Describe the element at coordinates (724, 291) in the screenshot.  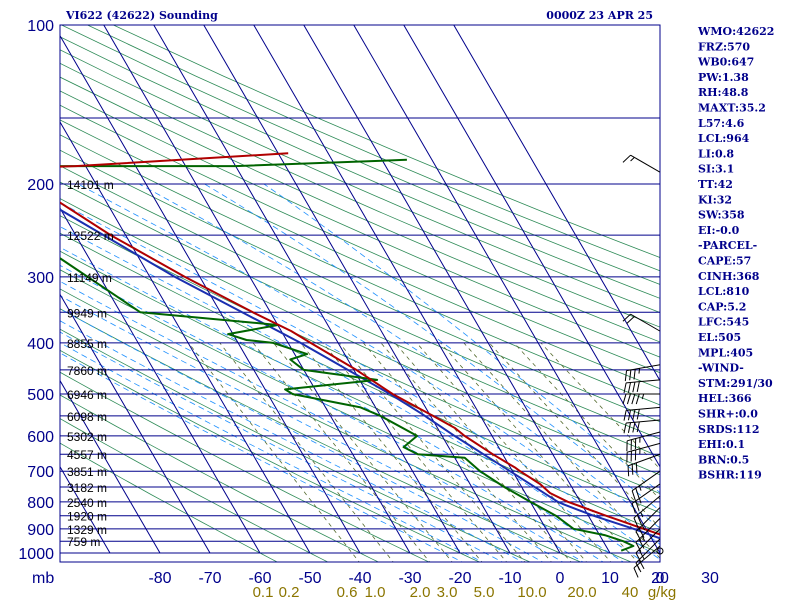
I see `index-line: LCL:810` at that location.